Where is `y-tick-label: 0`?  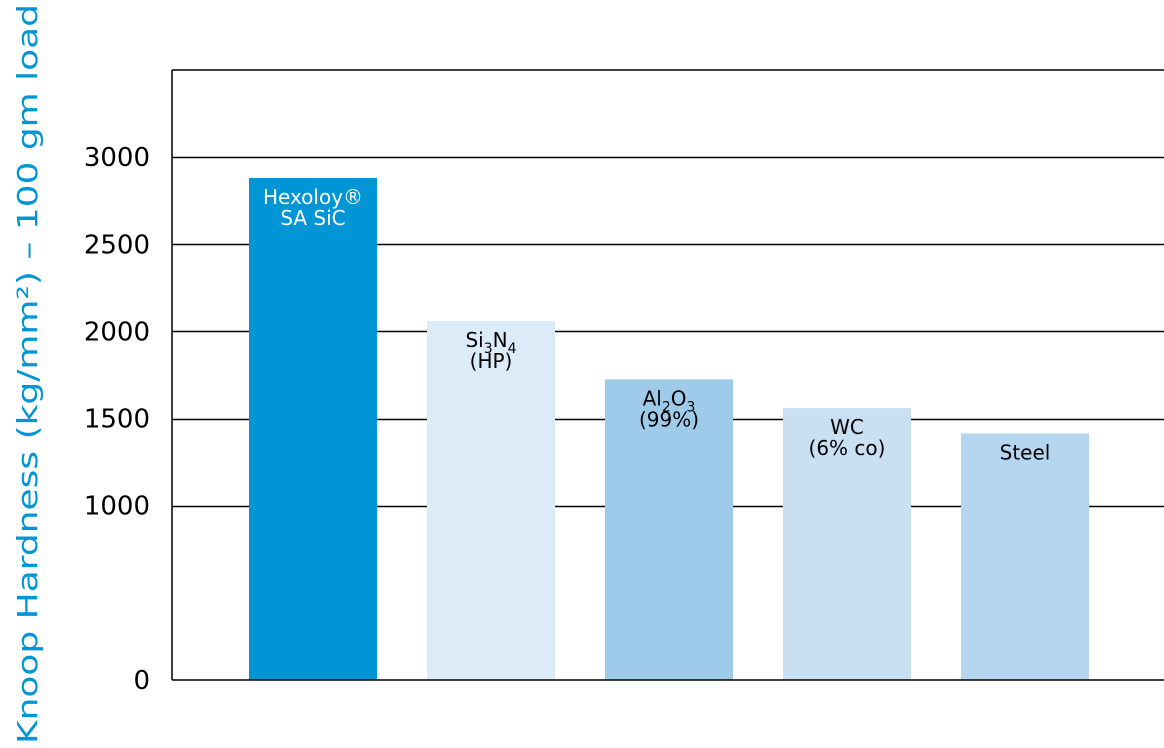 y-tick-label: 0 is located at coordinates (141, 681).